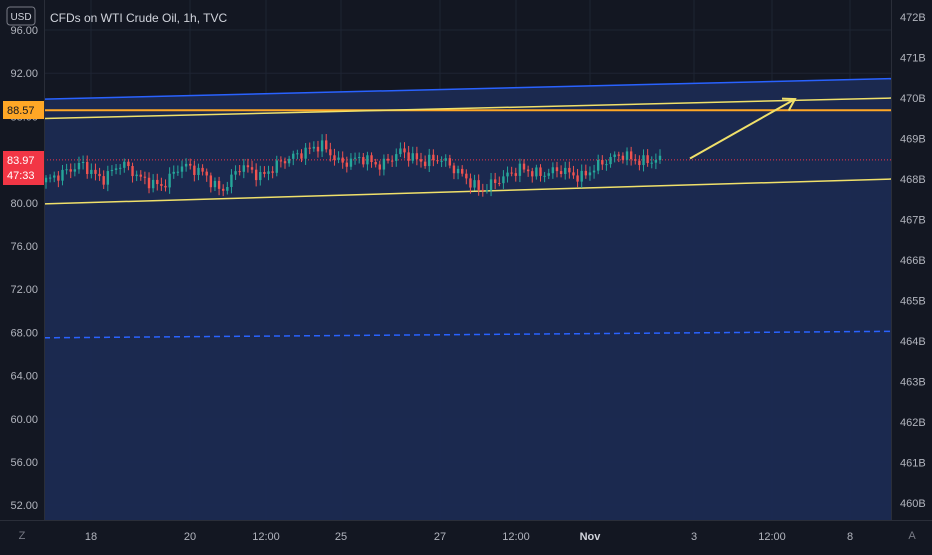 The width and height of the screenshot is (932, 555). I want to click on right-axis-tick-label: 463B, so click(913, 383).